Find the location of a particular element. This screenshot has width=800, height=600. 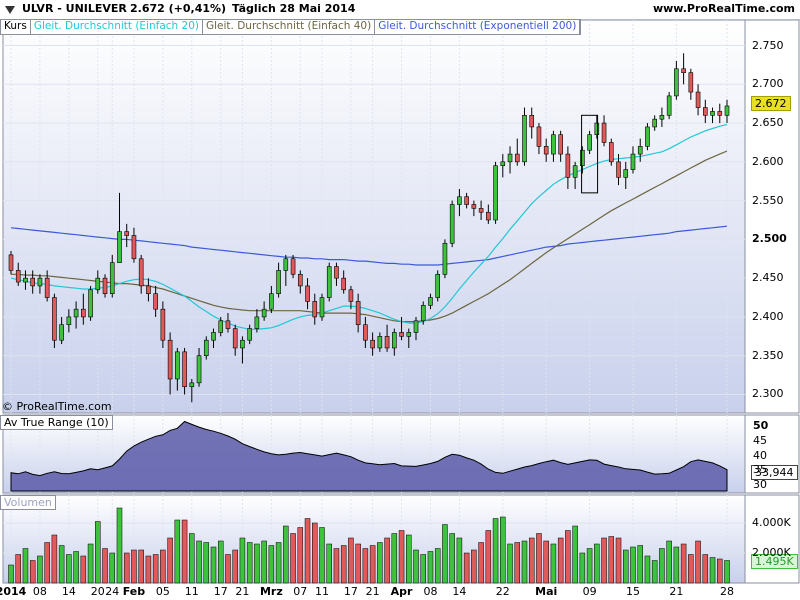

time-tick-label: 2014 is located at coordinates (13, 591).